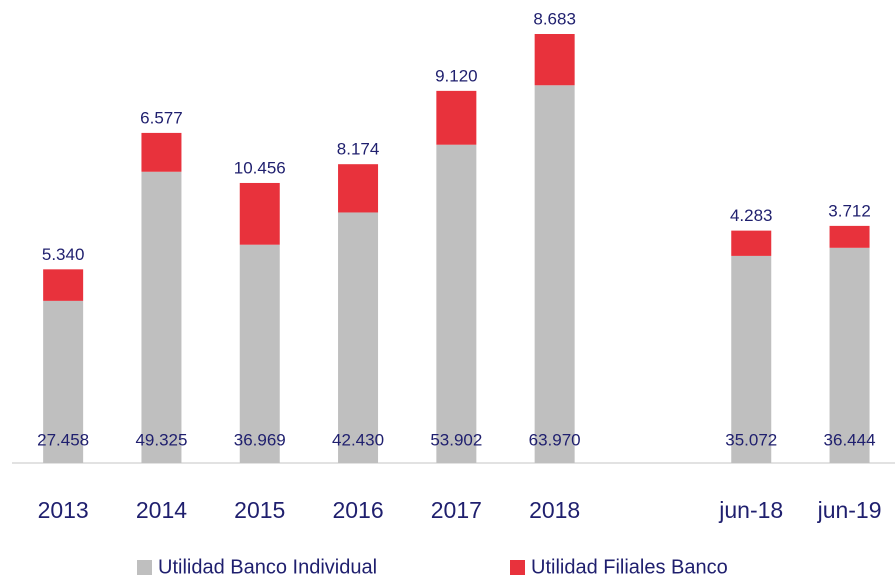 This screenshot has width=895, height=581. Describe the element at coordinates (358, 149) in the screenshot. I see `data-label: 8.174` at that location.